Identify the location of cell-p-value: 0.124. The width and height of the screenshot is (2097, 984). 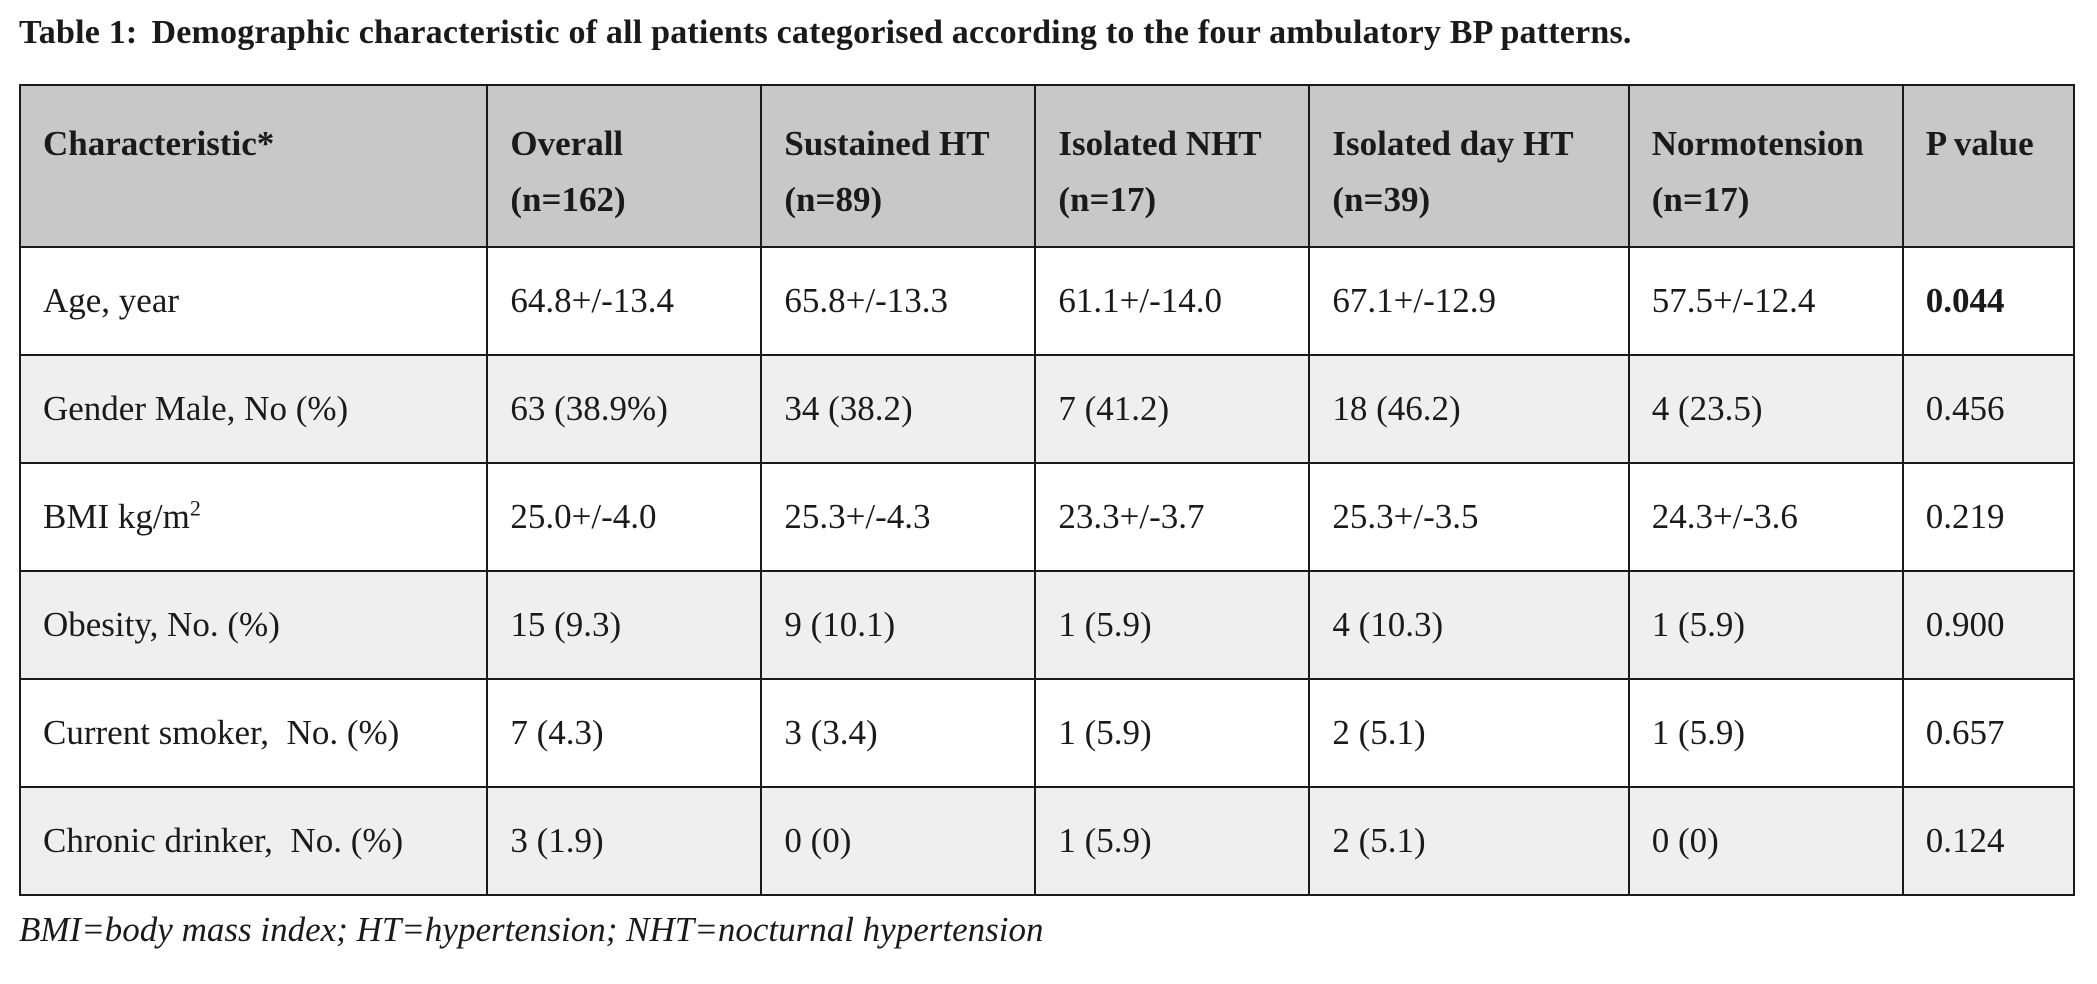
(1988, 841).